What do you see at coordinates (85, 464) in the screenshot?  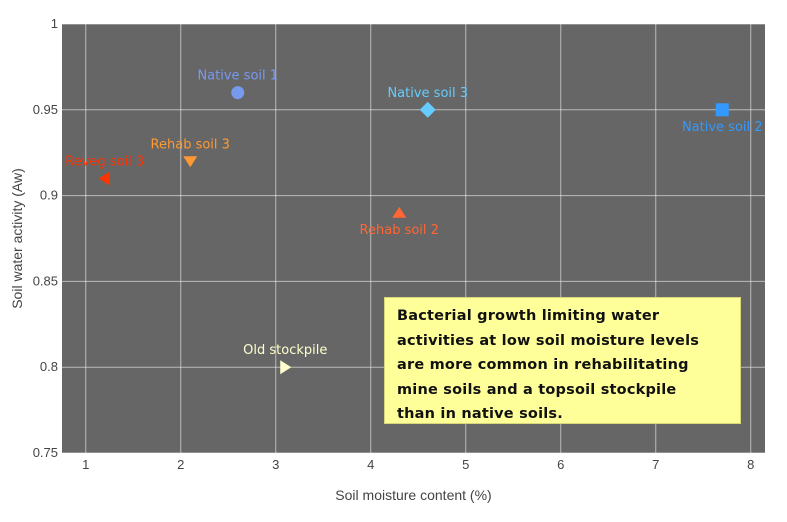 I see `x-tick-label: 1` at bounding box center [85, 464].